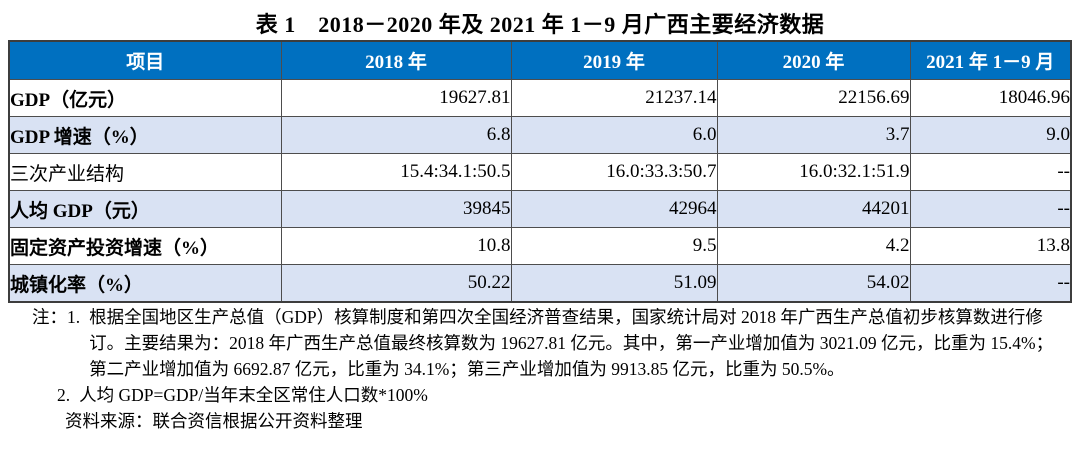  What do you see at coordinates (614, 209) in the screenshot?
I see `cell-value: 42964` at bounding box center [614, 209].